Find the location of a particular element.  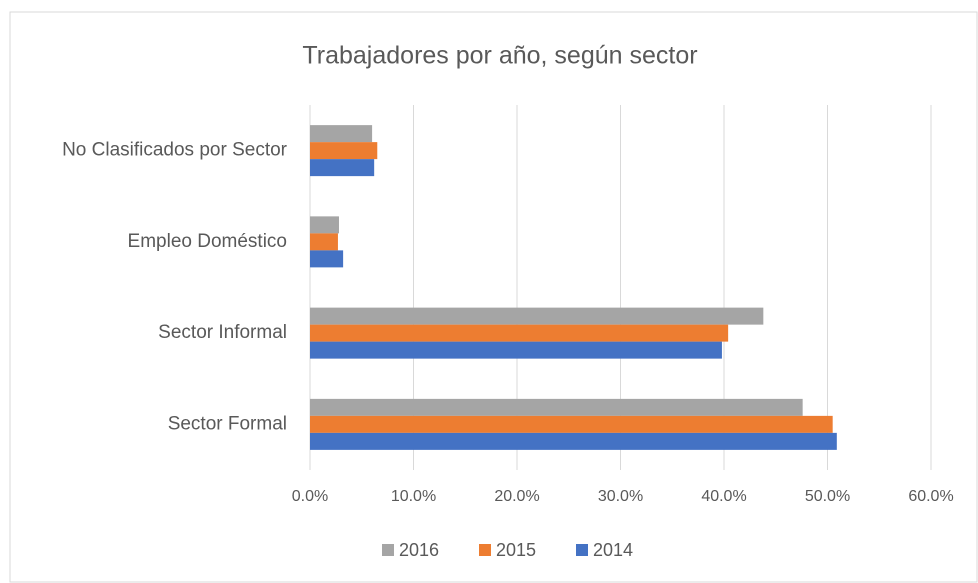

chart-title: Trabajadores por año, según sector is located at coordinates (499, 56).